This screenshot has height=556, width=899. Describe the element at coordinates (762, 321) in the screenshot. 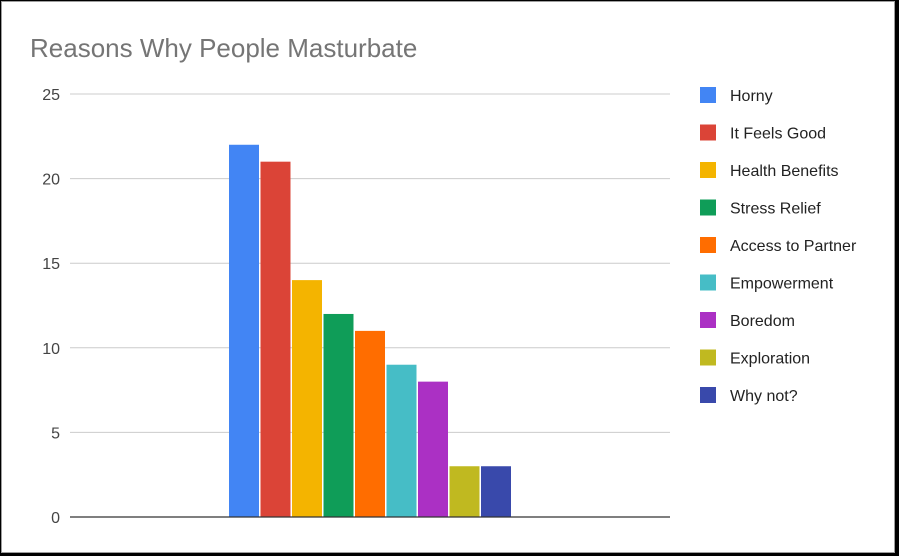

I see `legend-label: Boredom` at that location.